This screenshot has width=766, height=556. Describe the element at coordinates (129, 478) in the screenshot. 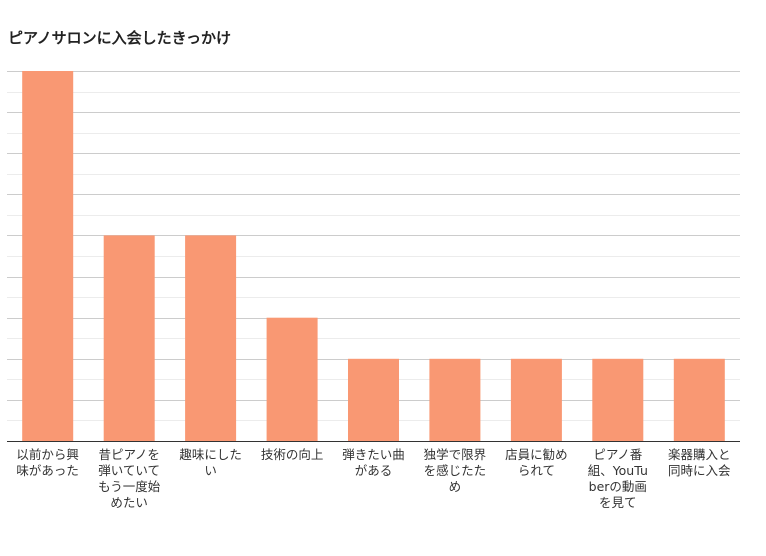

I see `x-tick-label: 昔ピアノを弾いていてもう一度始めたい` at that location.